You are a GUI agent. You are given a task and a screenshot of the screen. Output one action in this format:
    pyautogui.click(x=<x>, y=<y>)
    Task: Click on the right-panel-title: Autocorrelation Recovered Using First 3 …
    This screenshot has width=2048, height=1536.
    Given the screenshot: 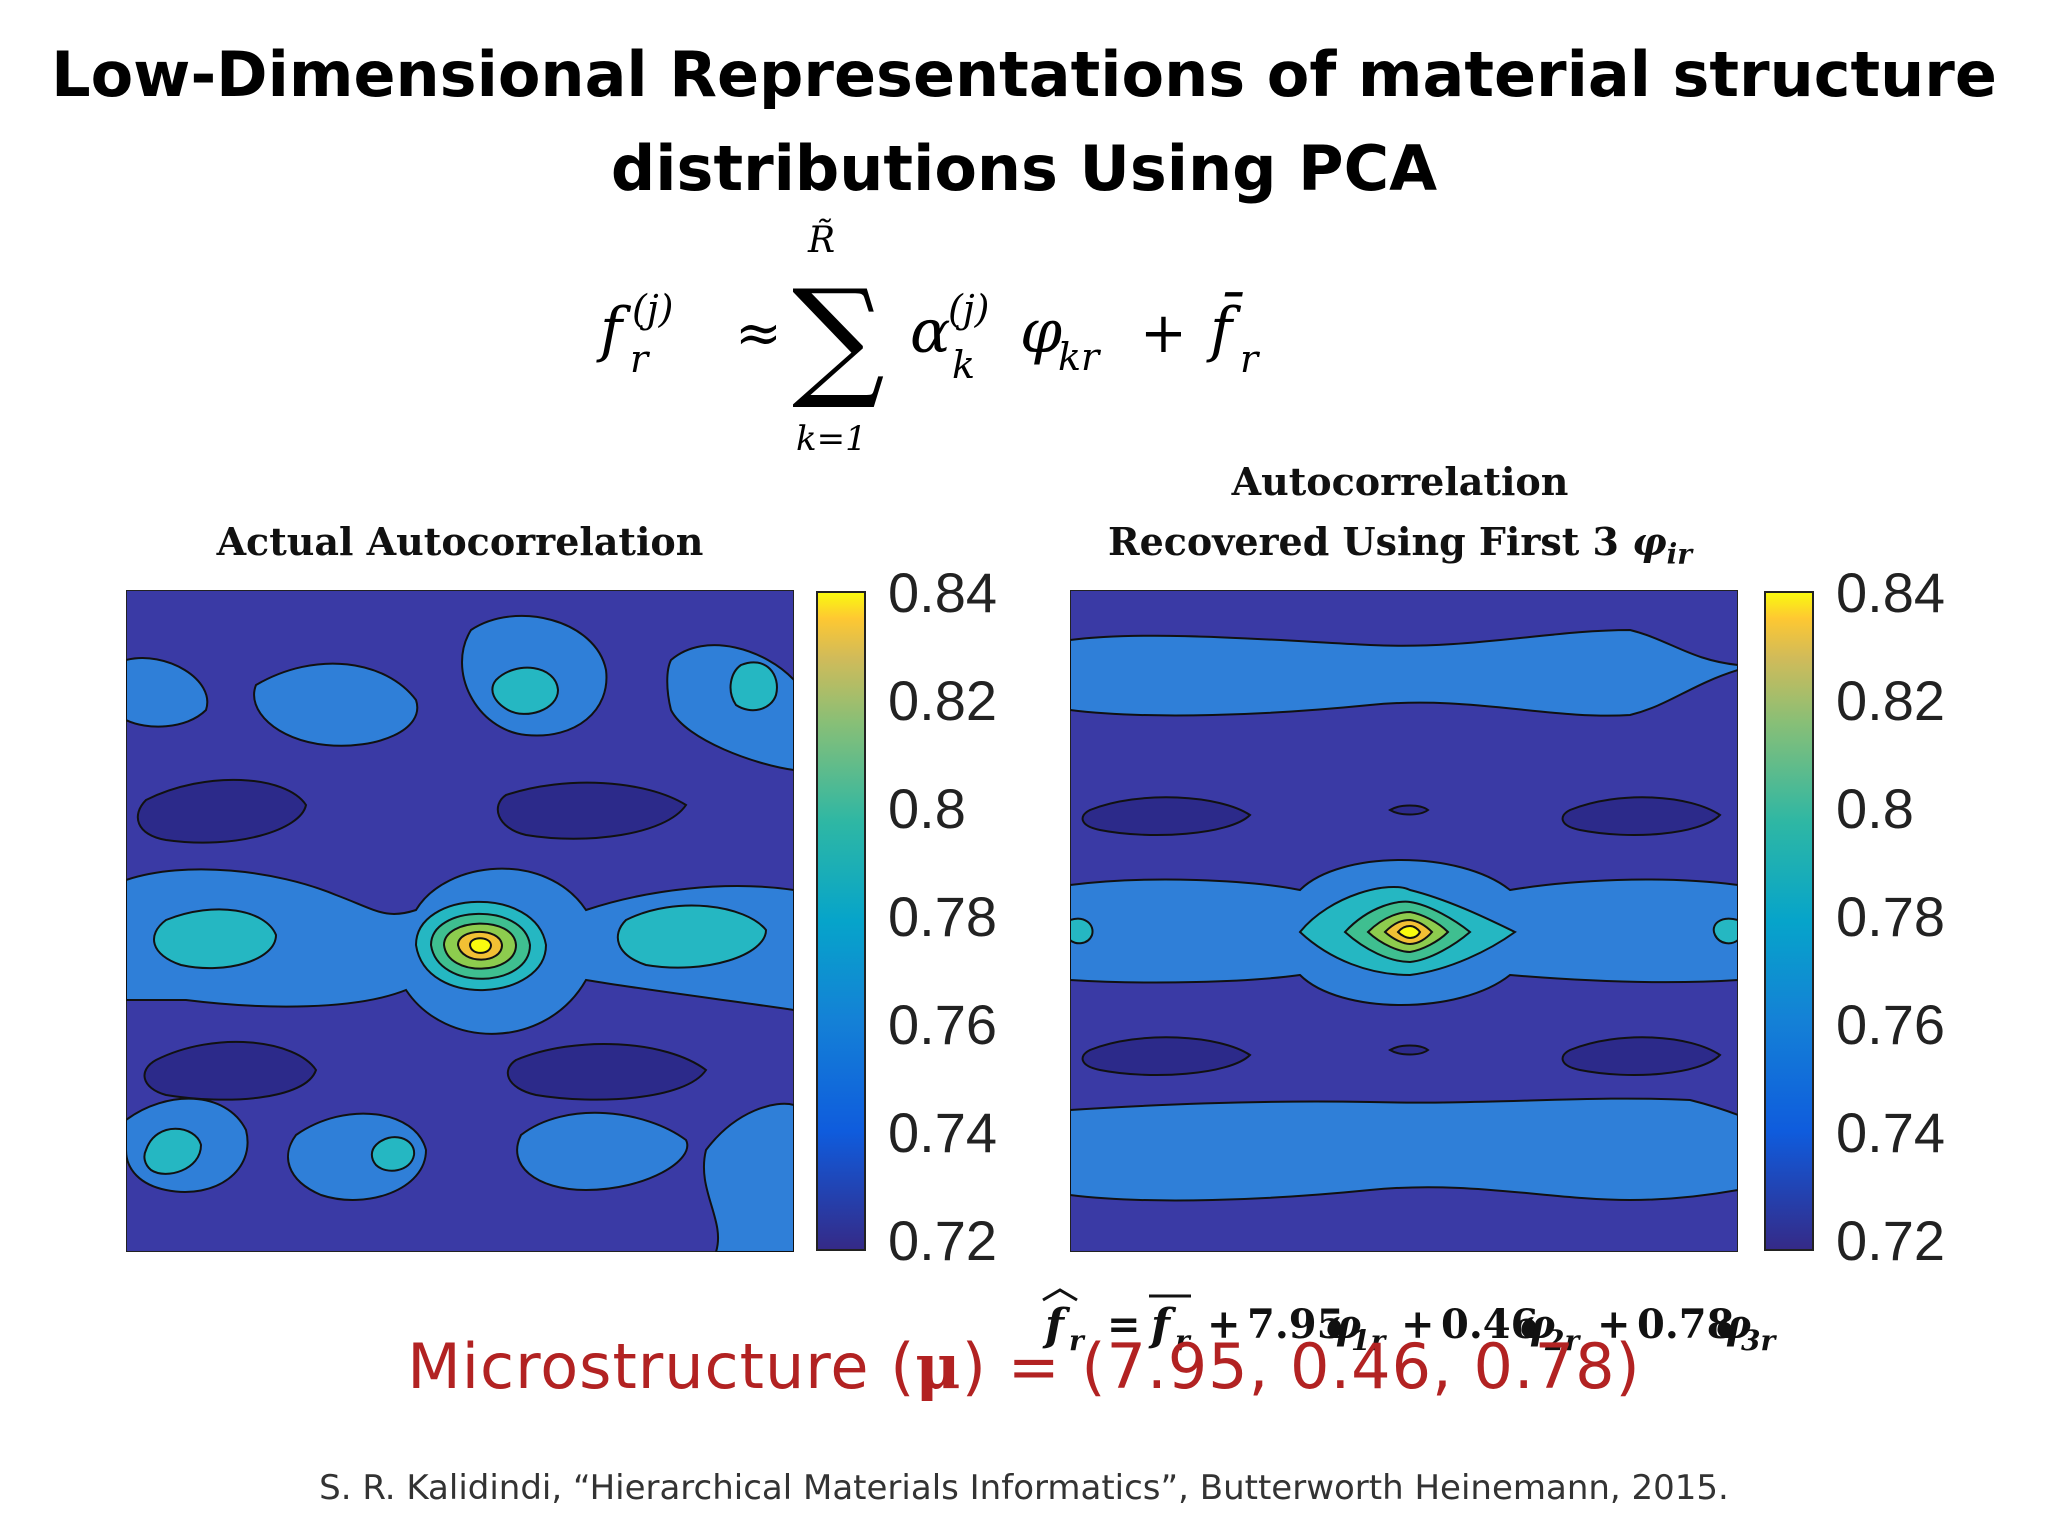 What is the action you would take?
    pyautogui.click(x=1400, y=518)
    